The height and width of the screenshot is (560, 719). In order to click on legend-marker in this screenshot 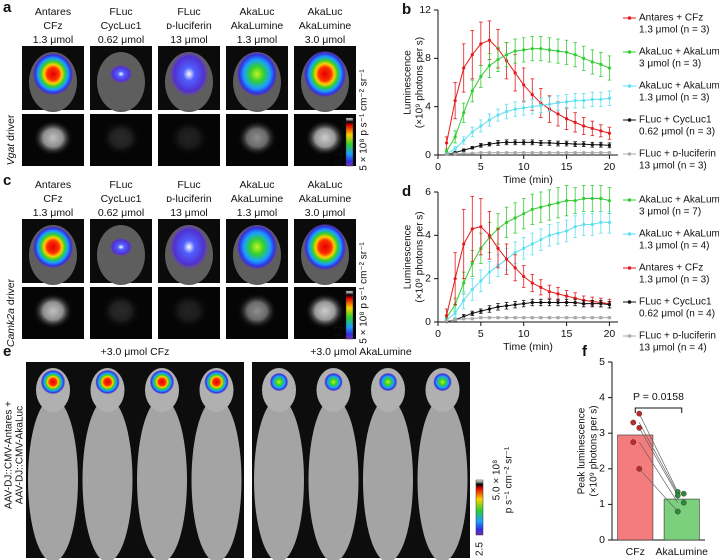, I will do `click(629, 234)`.